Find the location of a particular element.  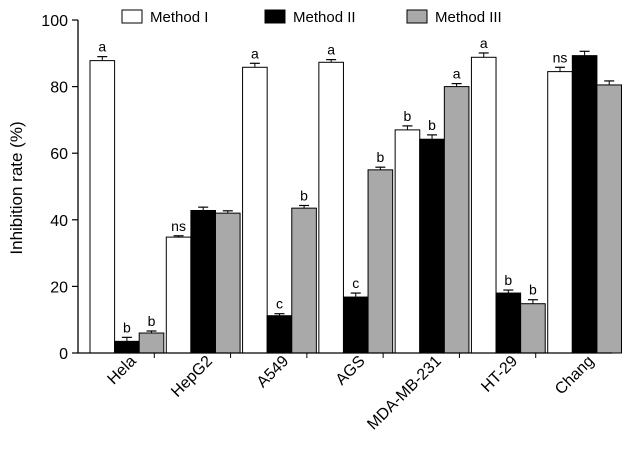

bar-method-iii-a549 is located at coordinates (304, 280).